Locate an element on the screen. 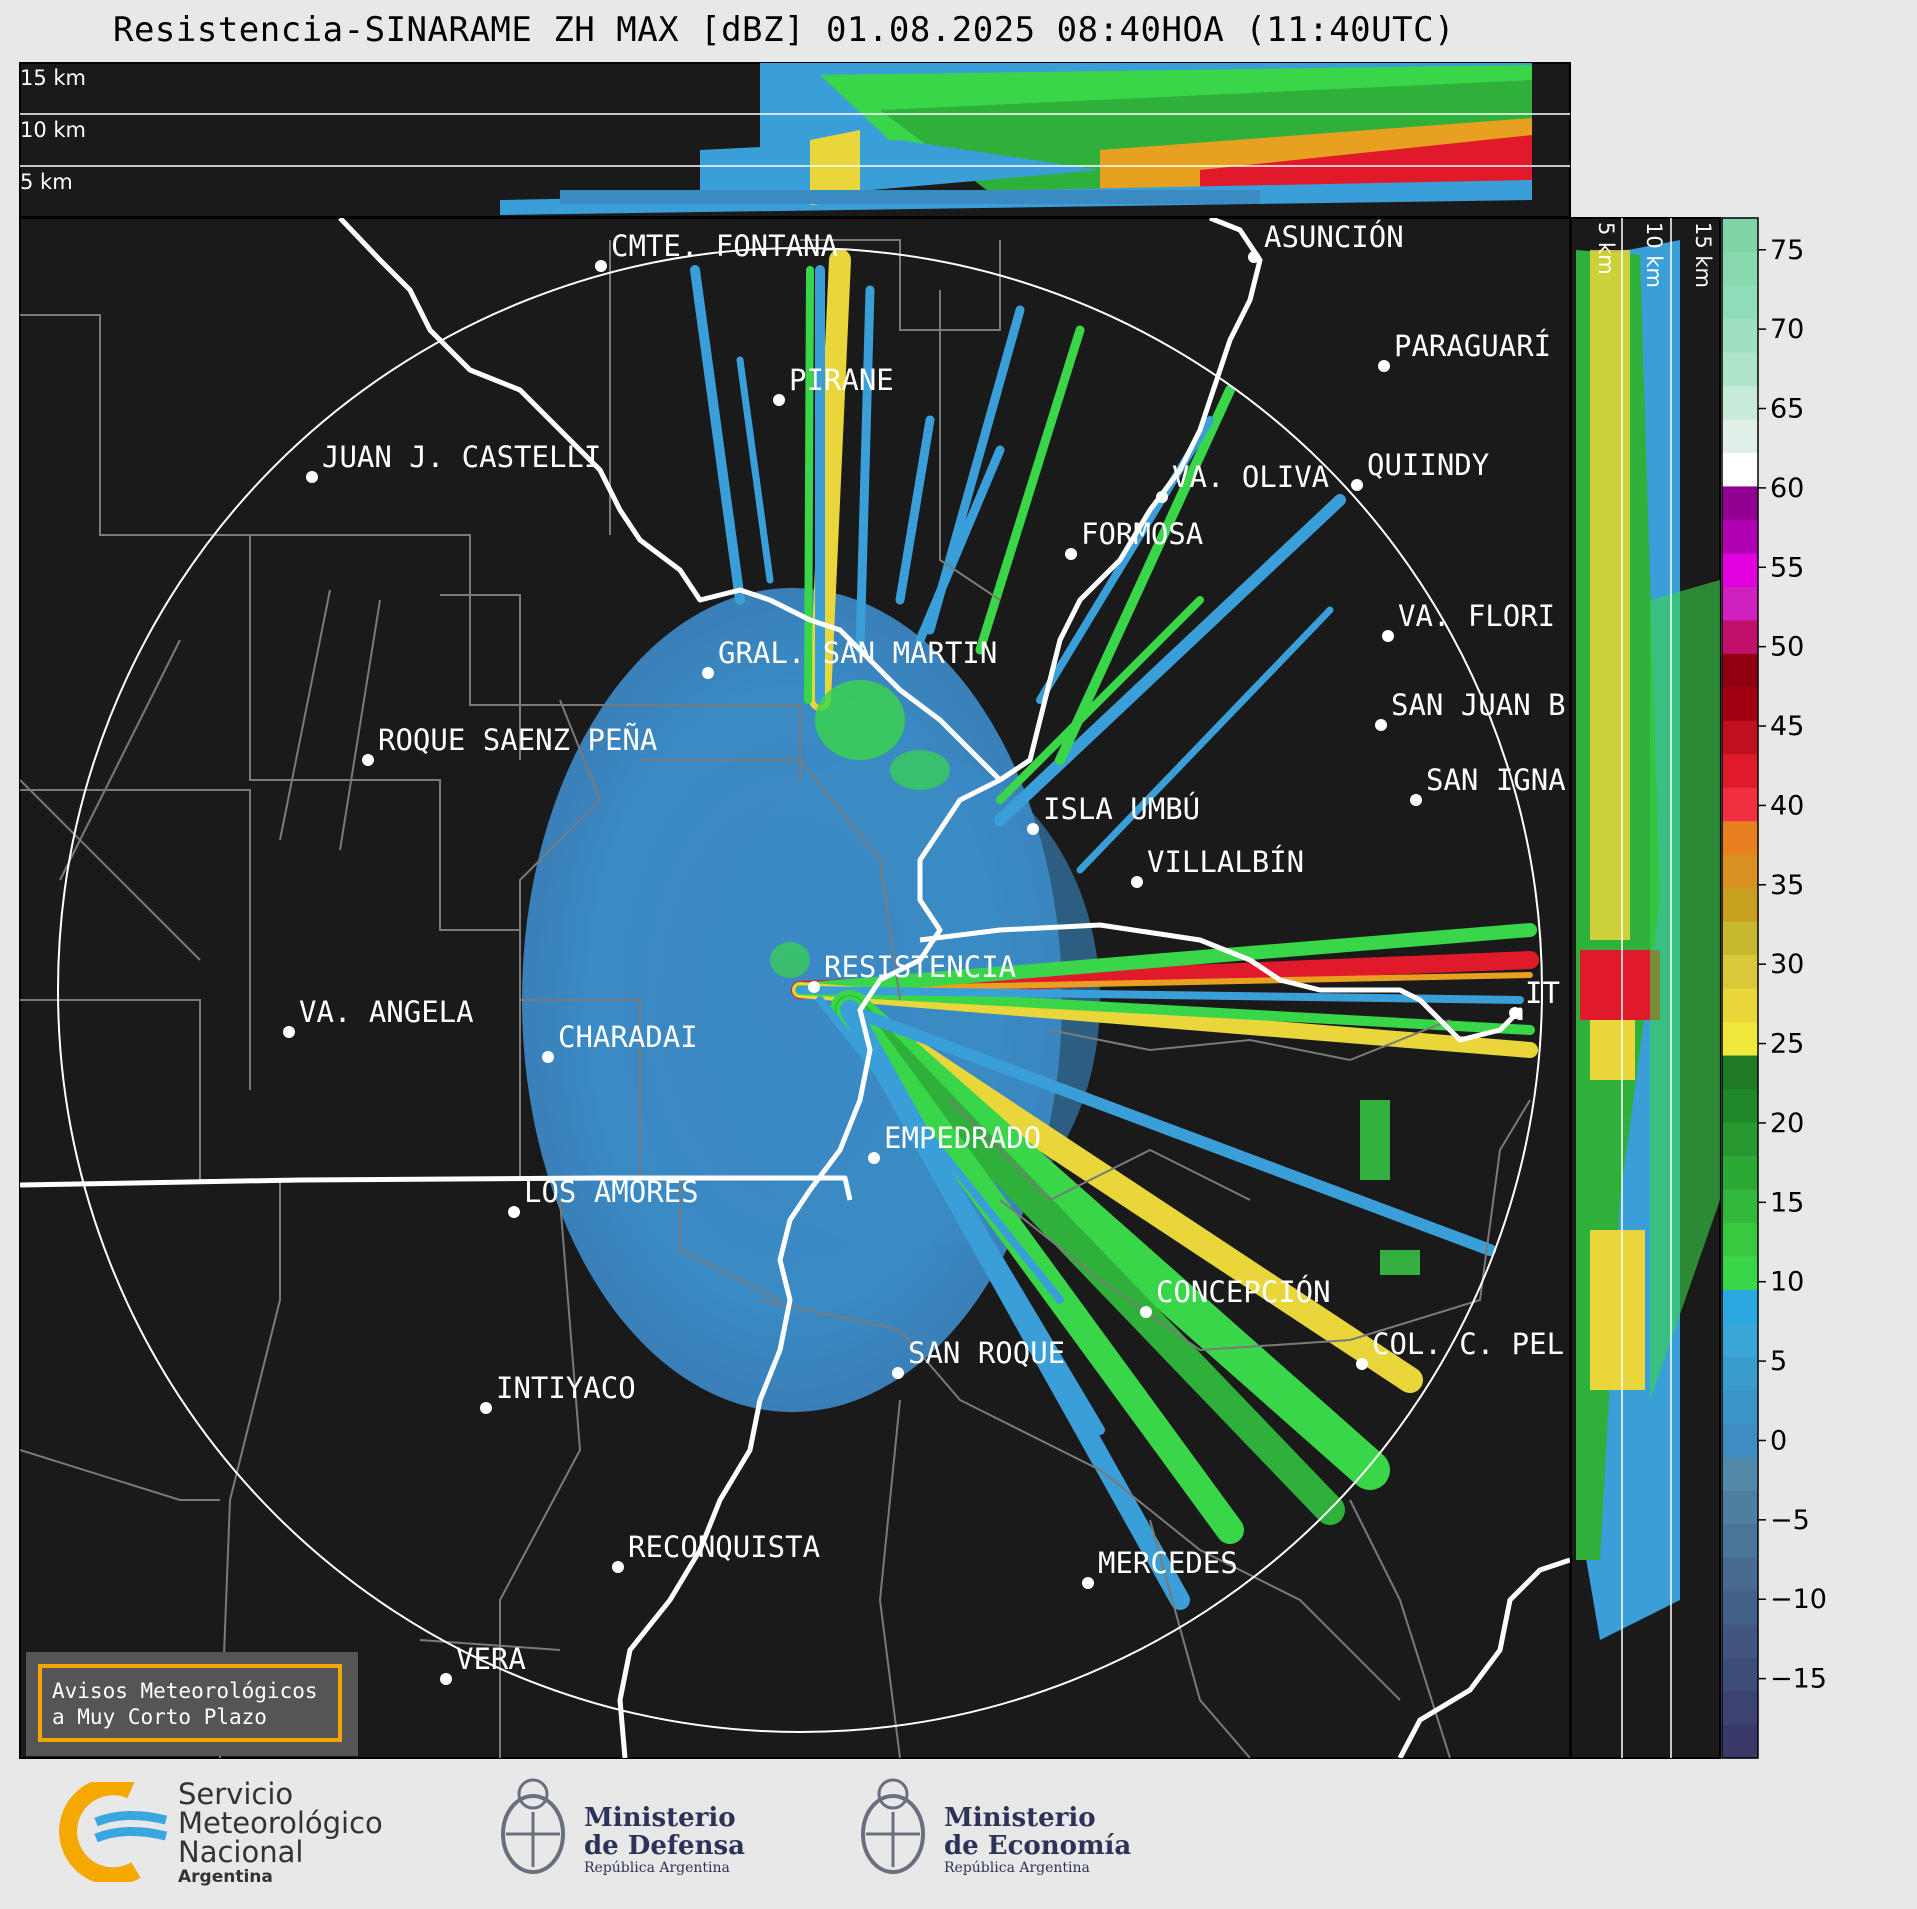  economia-line: República Argentina is located at coordinates (1017, 1868).